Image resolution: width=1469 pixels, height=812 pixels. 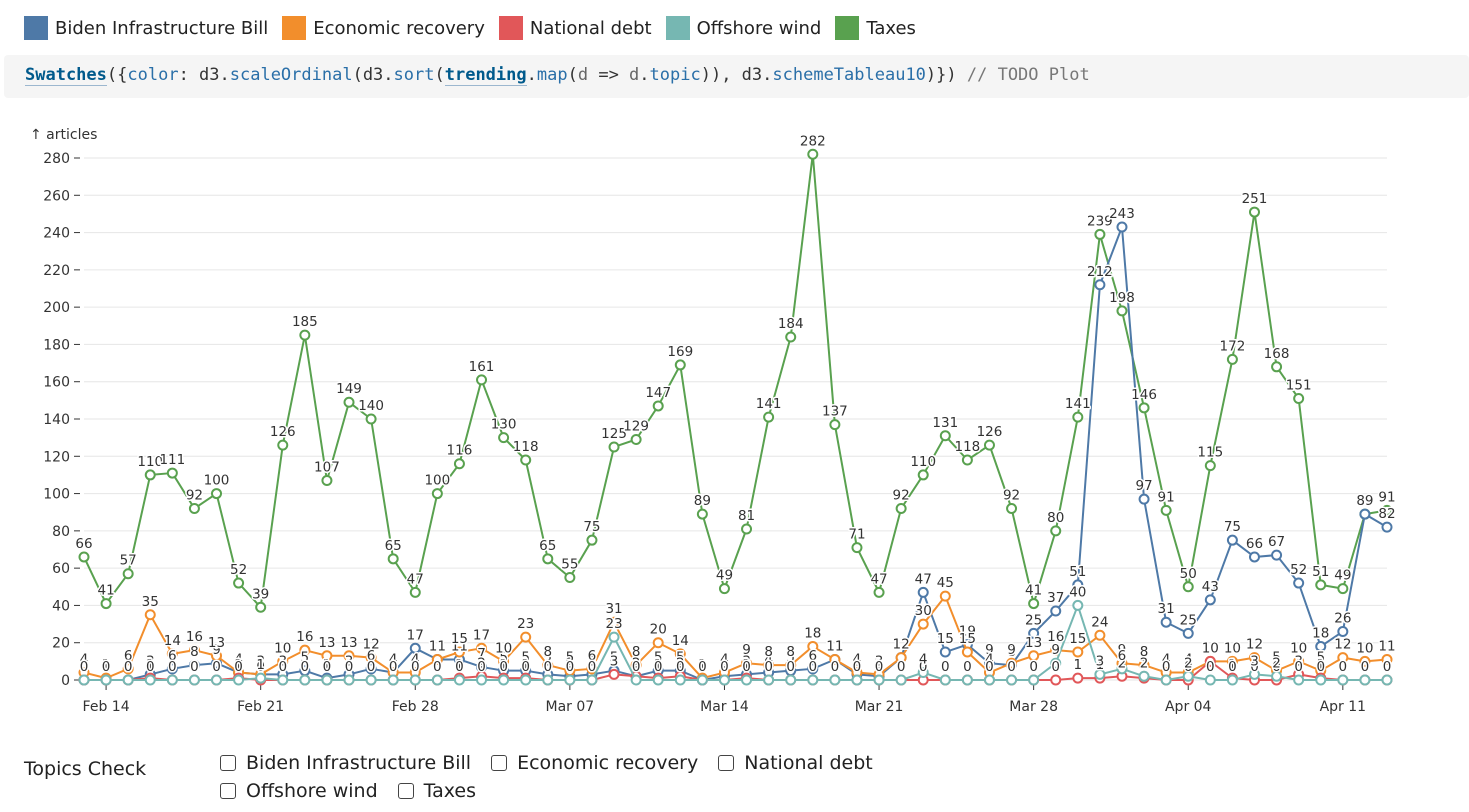 I want to click on legend-item-national-debt: National debt, so click(x=575, y=28).